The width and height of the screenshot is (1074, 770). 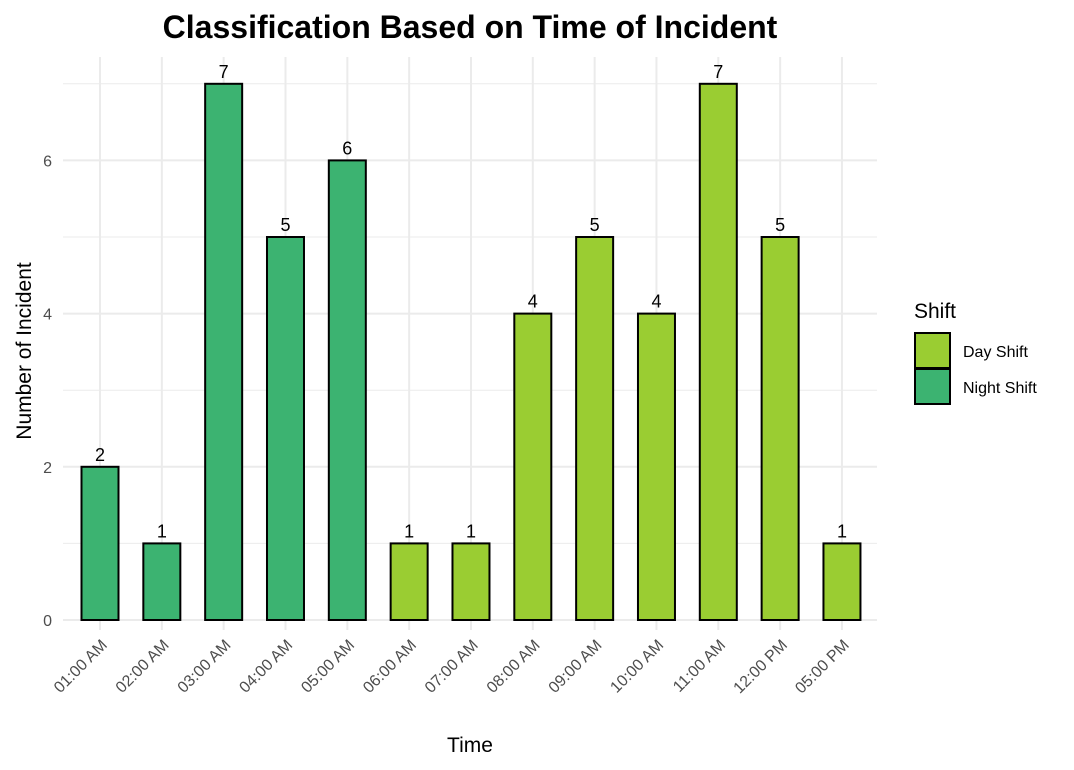 What do you see at coordinates (656, 466) in the screenshot?
I see `bar-10-00-am` at bounding box center [656, 466].